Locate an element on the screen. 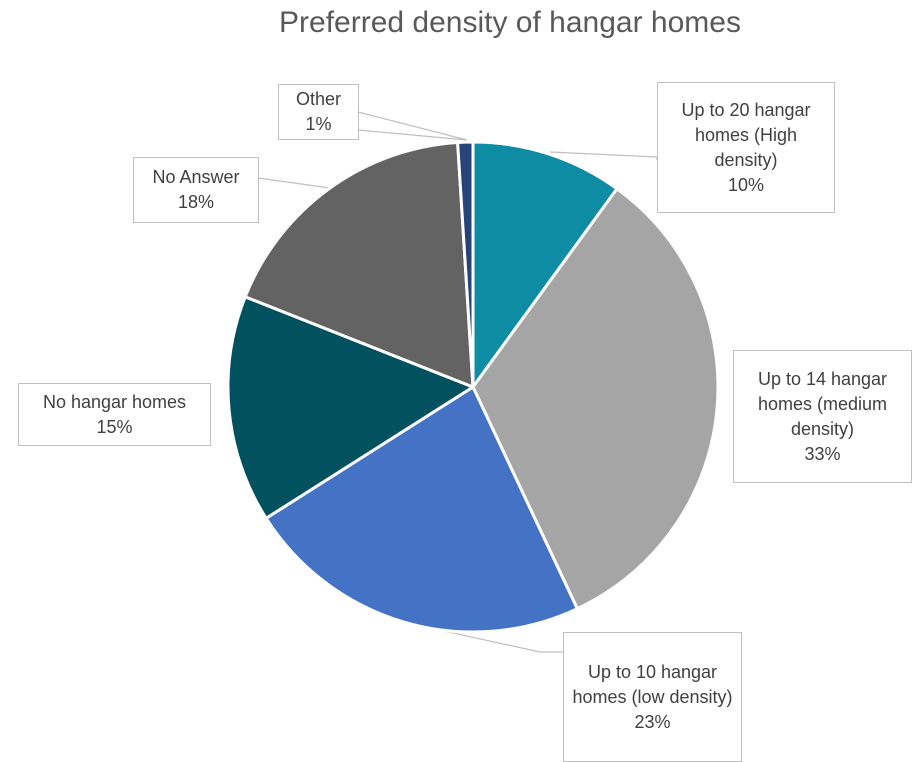 Image resolution: width=912 pixels, height=762 pixels. value-label: 15% is located at coordinates (114, 426).